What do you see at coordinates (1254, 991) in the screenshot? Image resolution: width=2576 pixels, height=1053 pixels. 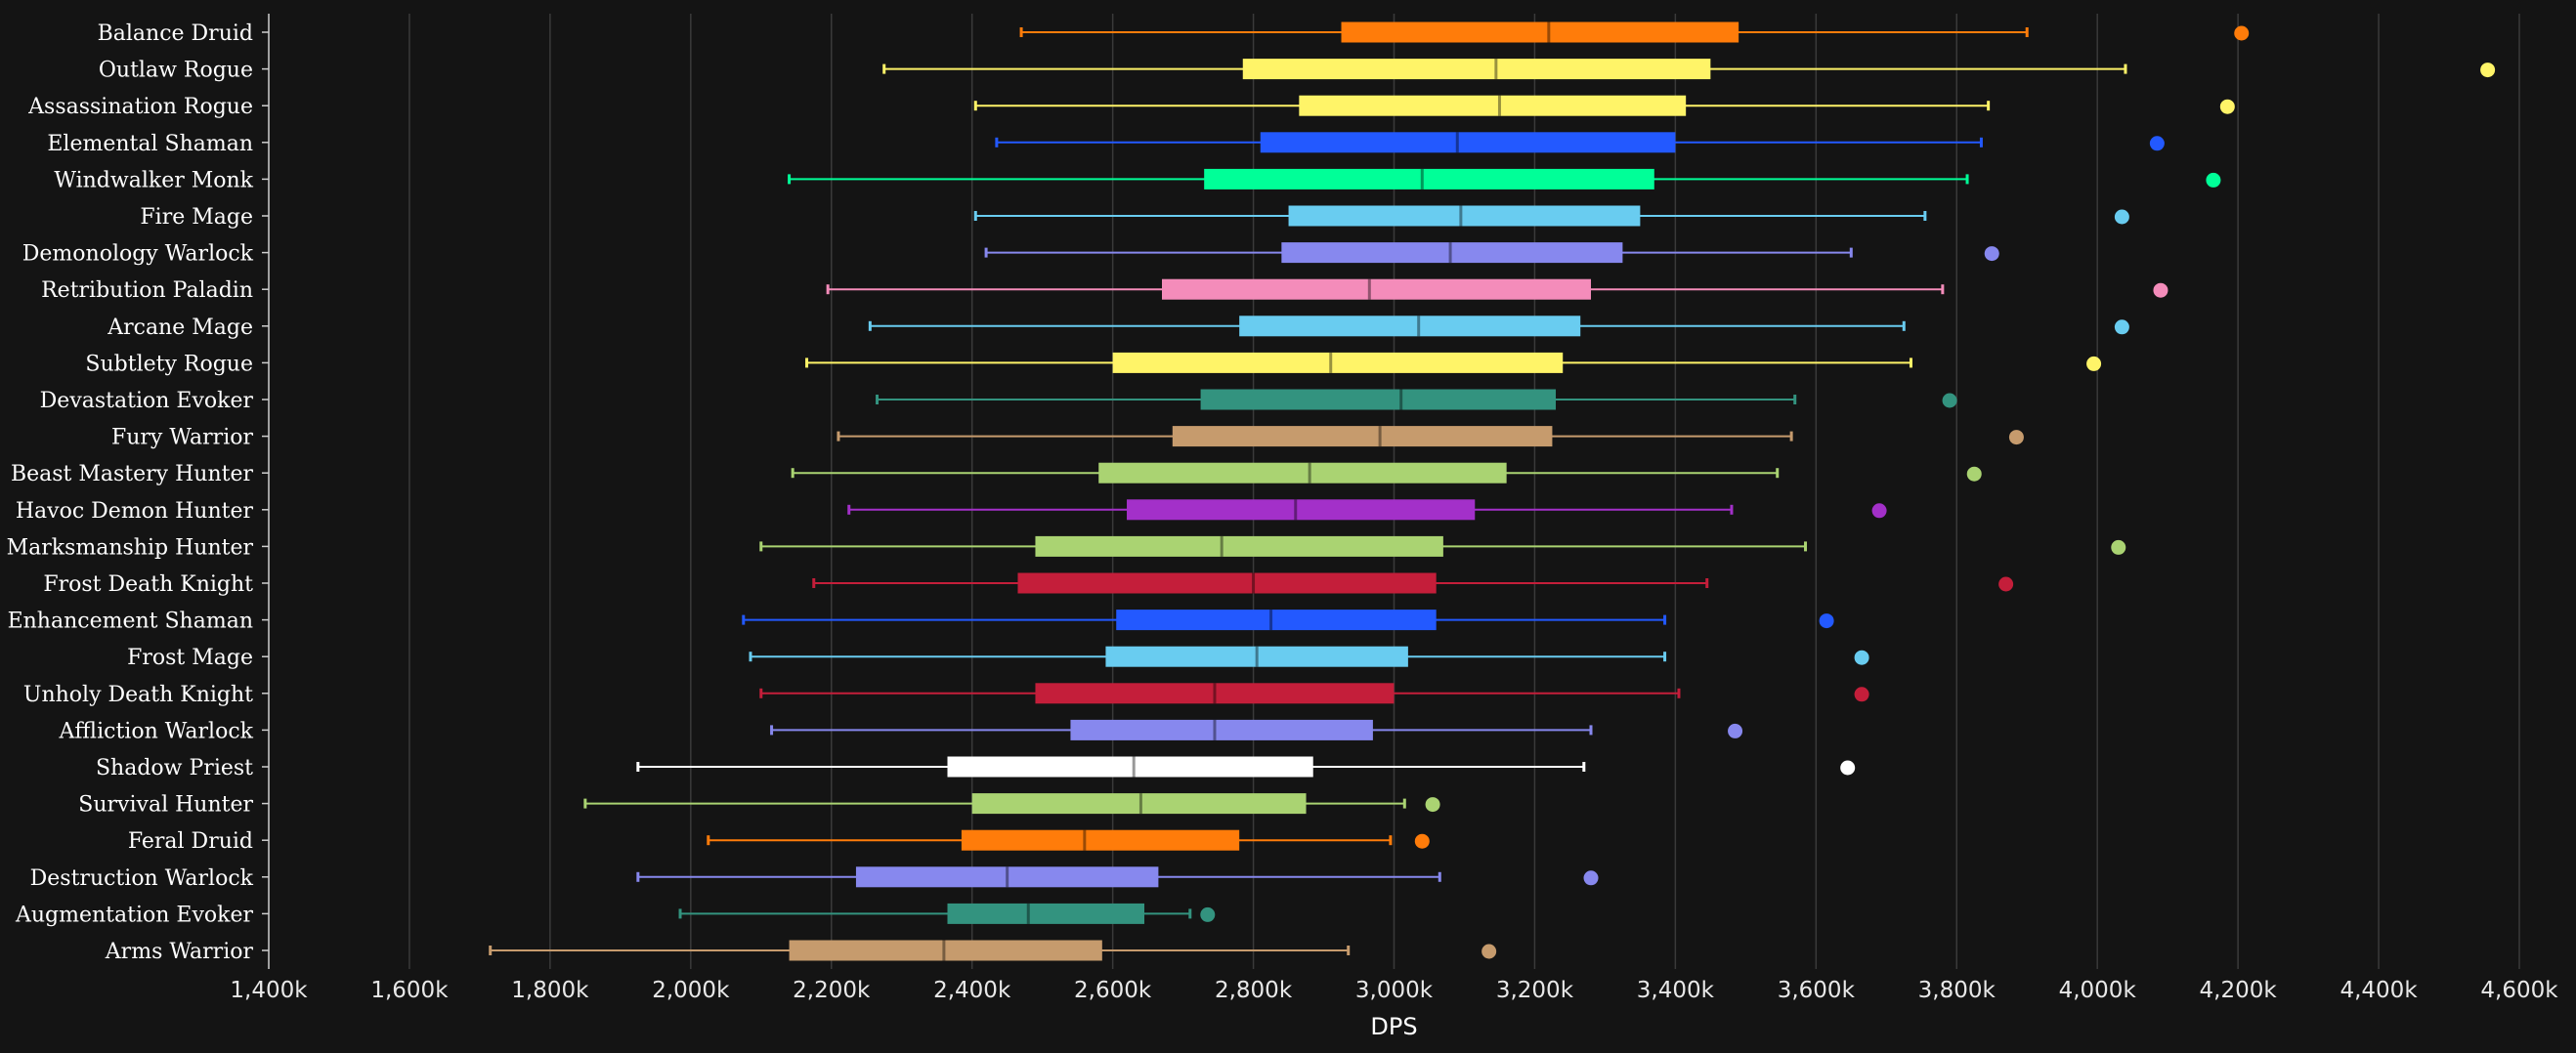 I see `x-tick-label: 2,800k` at bounding box center [1254, 991].